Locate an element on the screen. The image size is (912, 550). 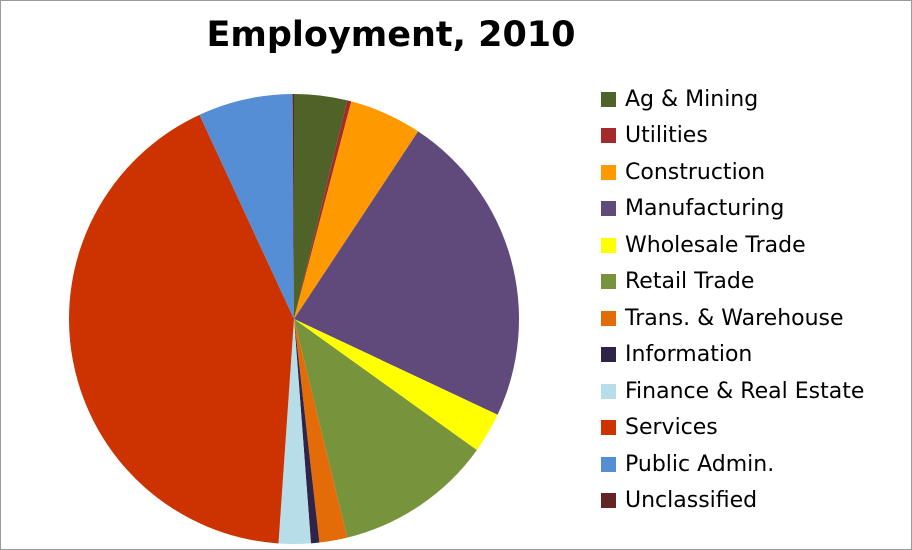
legend-item-finance-real-estate: Finance & Real Estate is located at coordinates (732, 391).